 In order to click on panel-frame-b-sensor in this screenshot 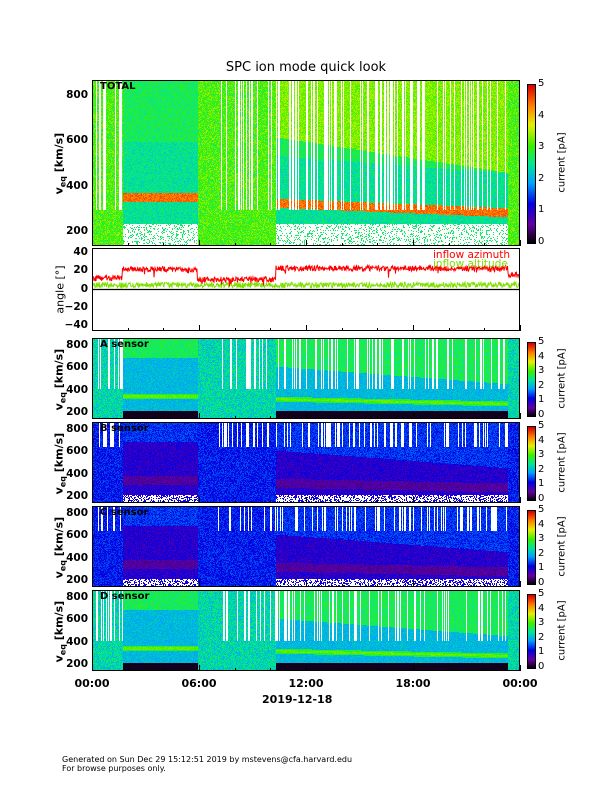, I will do `click(306, 462)`.